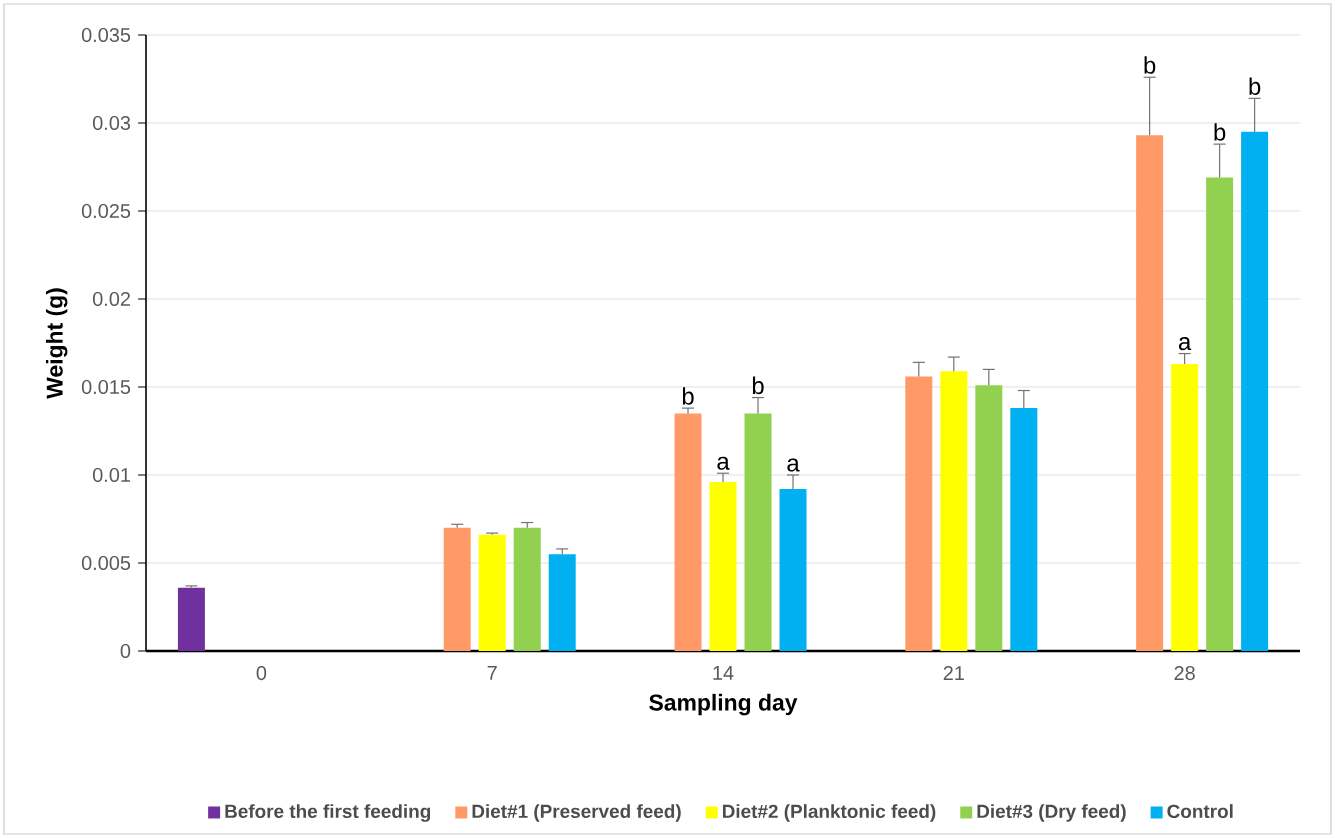 The image size is (1335, 838). I want to click on legend-label: Before the first feeding, so click(328, 813).